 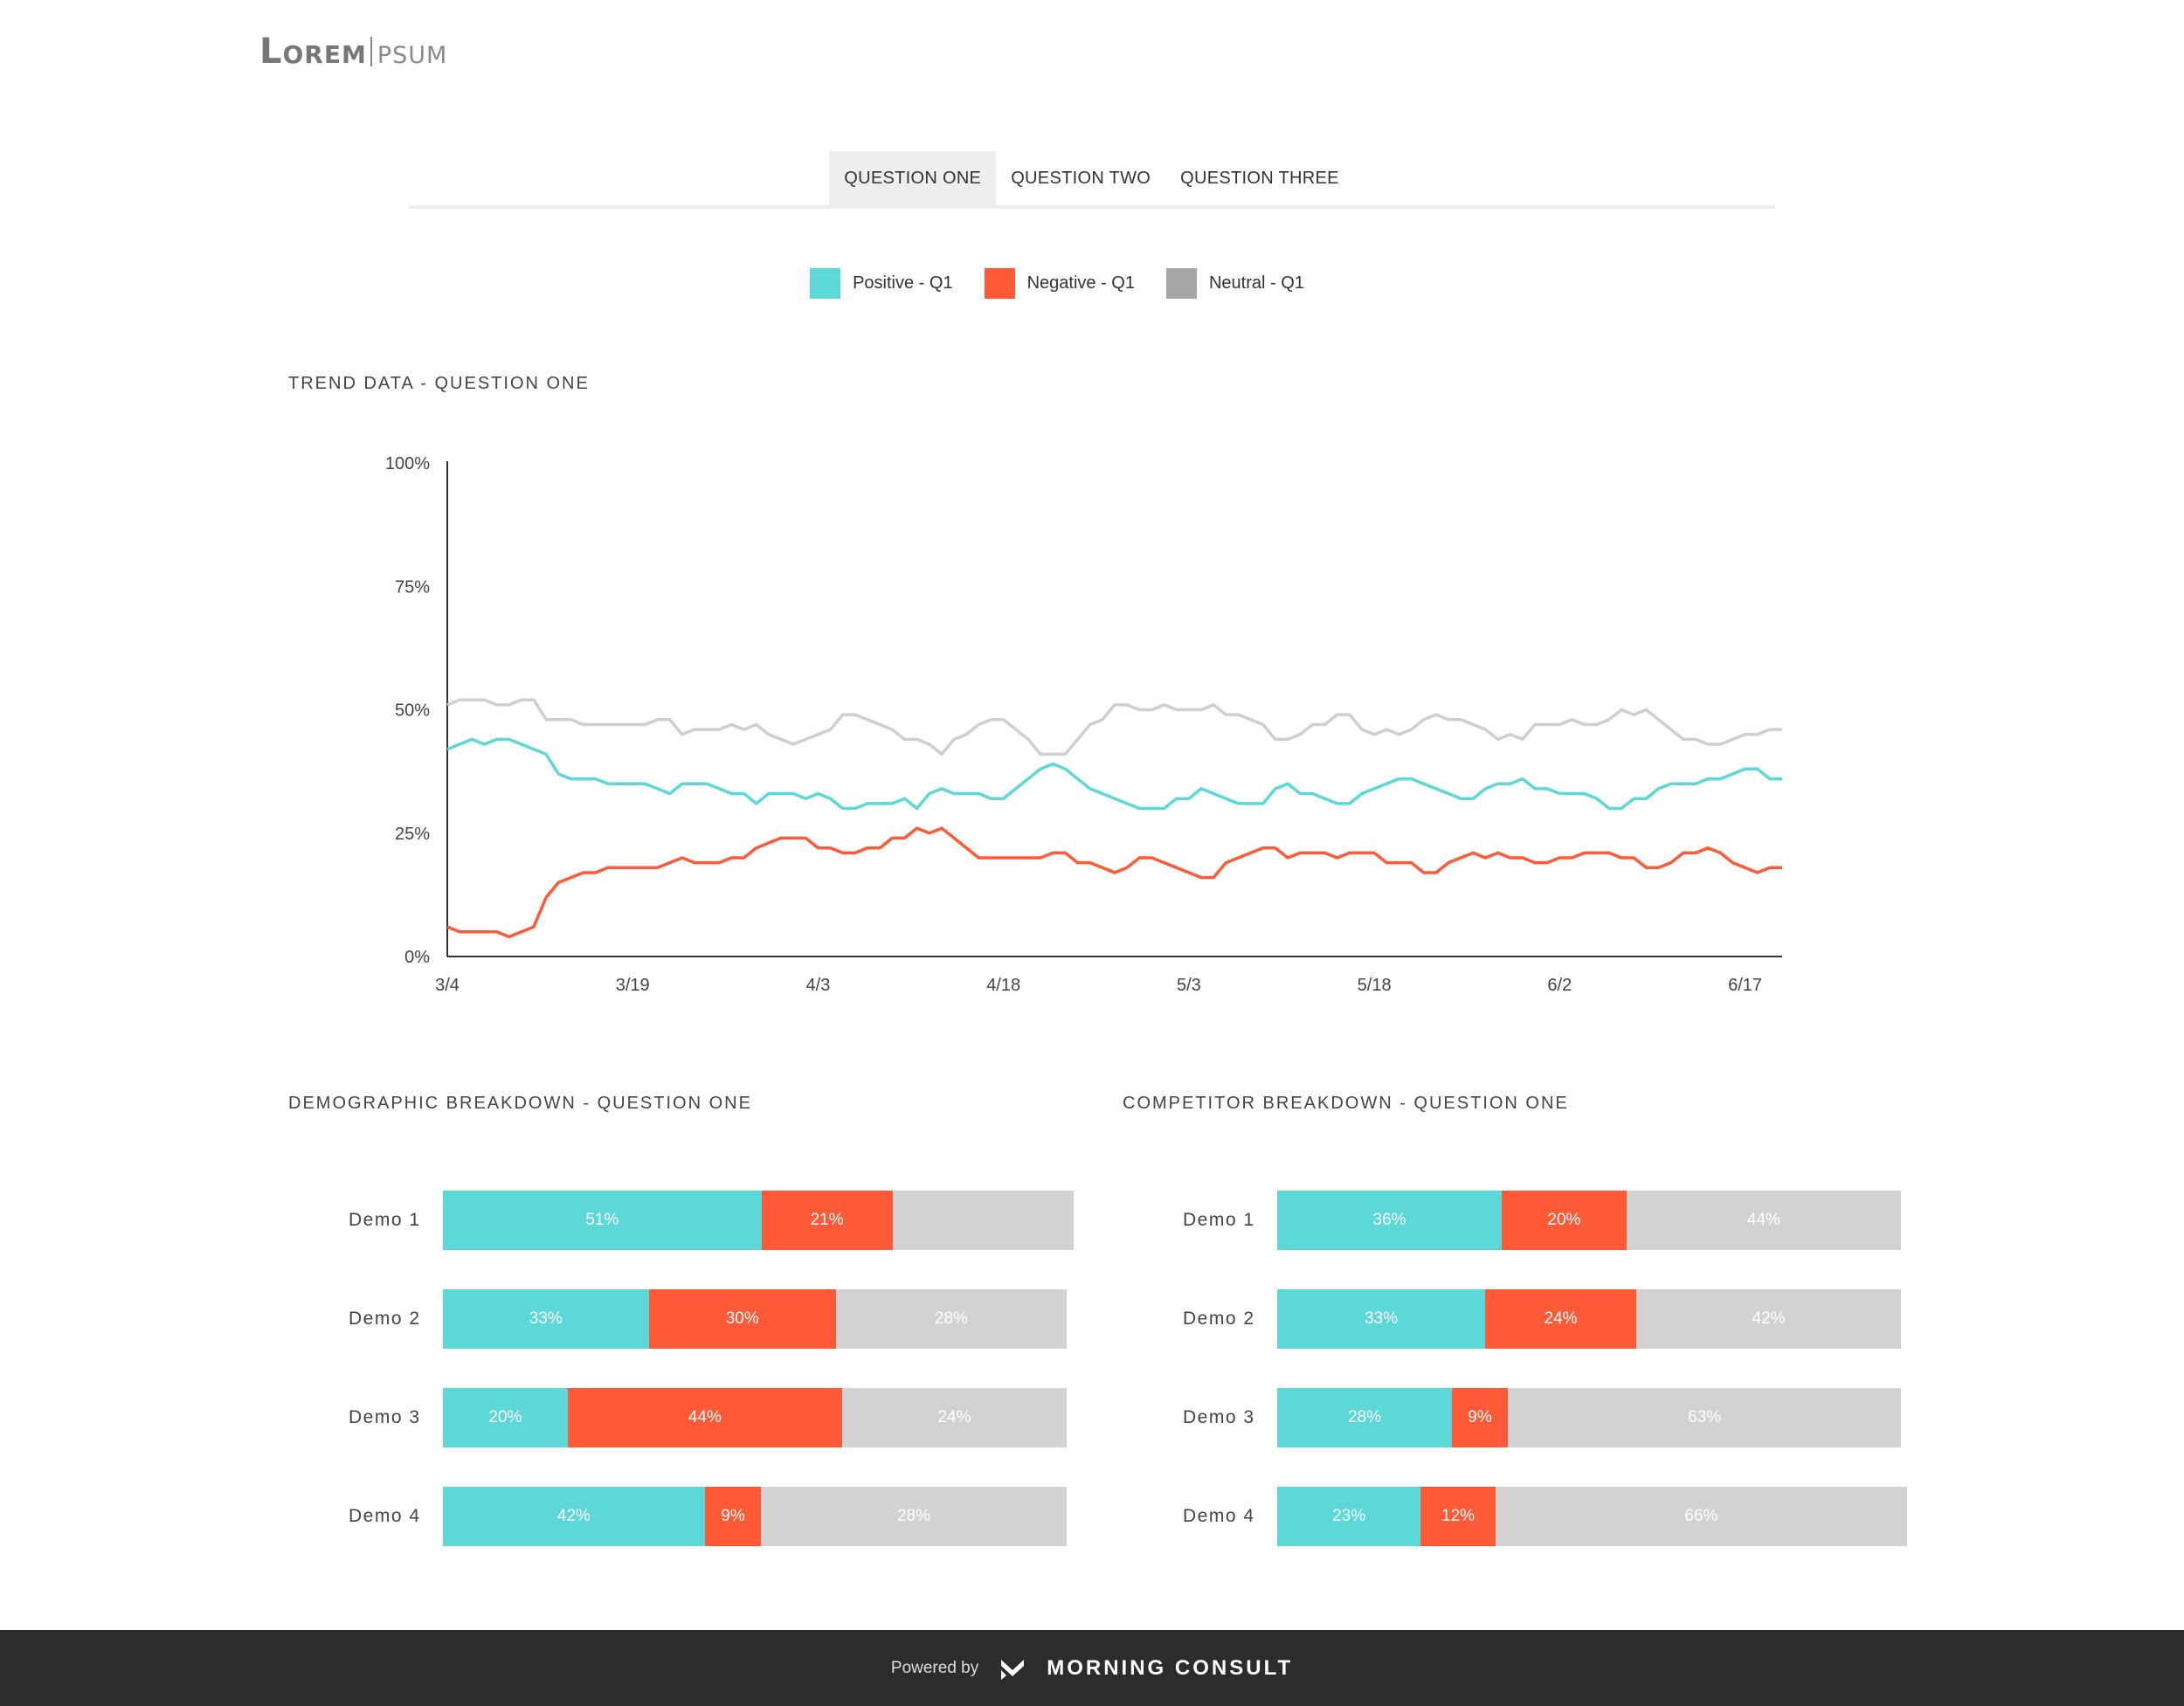 I want to click on positive-segment: 42%, so click(x=574, y=1516).